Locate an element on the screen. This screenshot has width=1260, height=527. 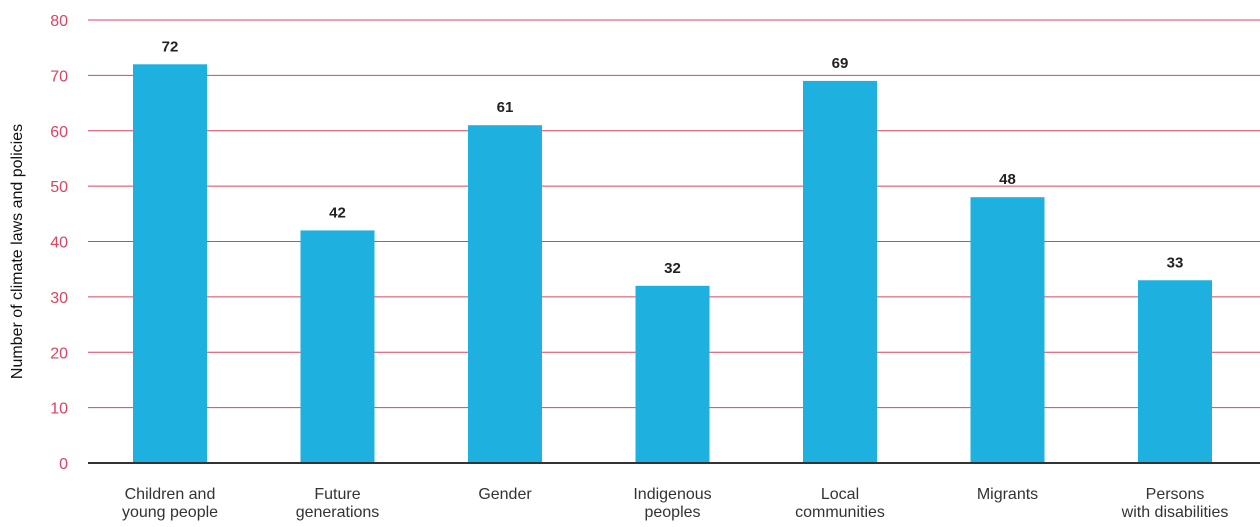
bar-value-label: 32 is located at coordinates (672, 268).